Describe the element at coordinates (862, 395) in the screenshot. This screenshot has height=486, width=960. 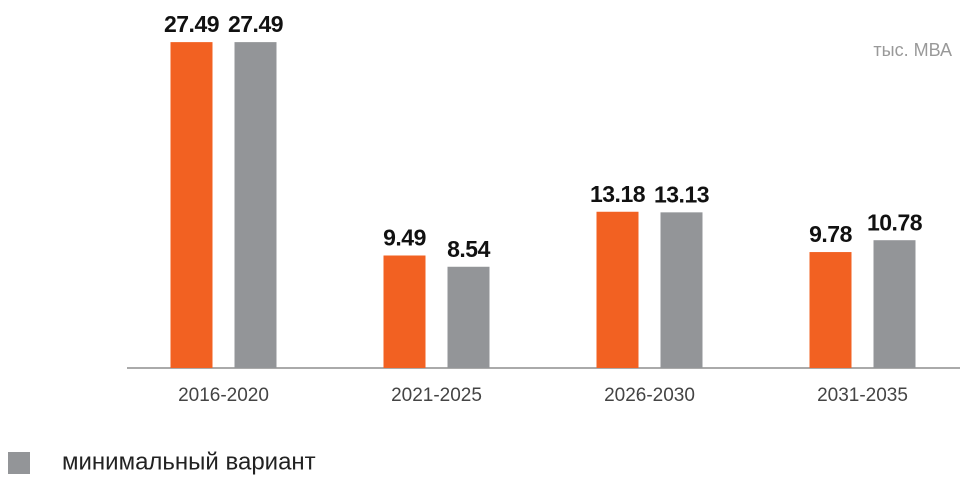
I see `x-tick-label: 2031-2035` at that location.